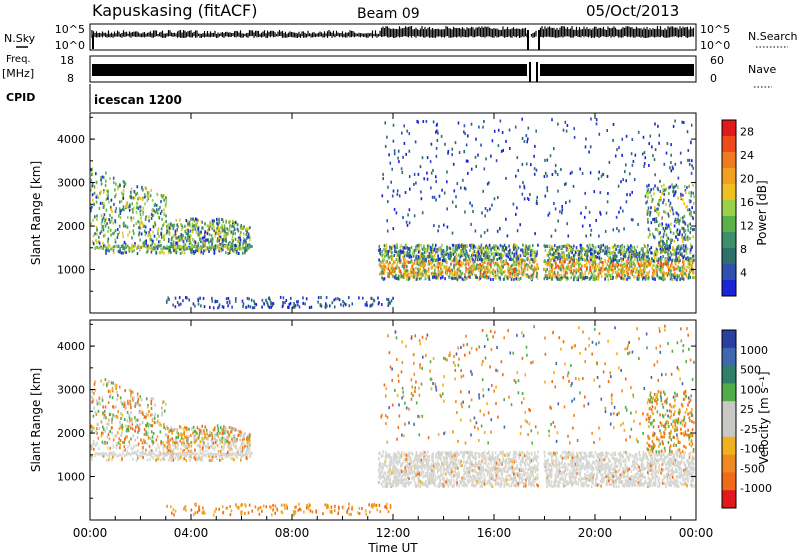  What do you see at coordinates (773, 36) in the screenshot?
I see `nsearch-label: N.Search` at bounding box center [773, 36].